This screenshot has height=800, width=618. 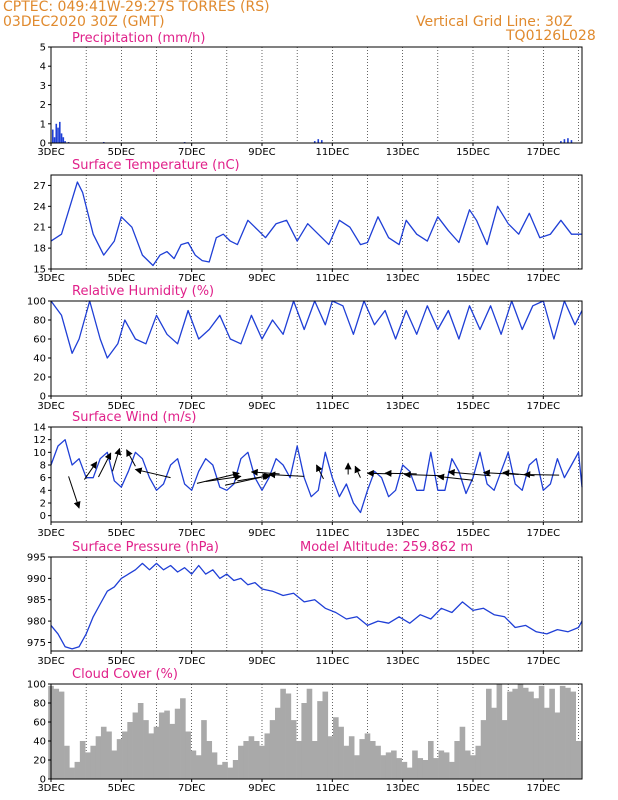 What do you see at coordinates (39, 378) in the screenshot?
I see `rh-ytick-label: 20` at bounding box center [39, 378].